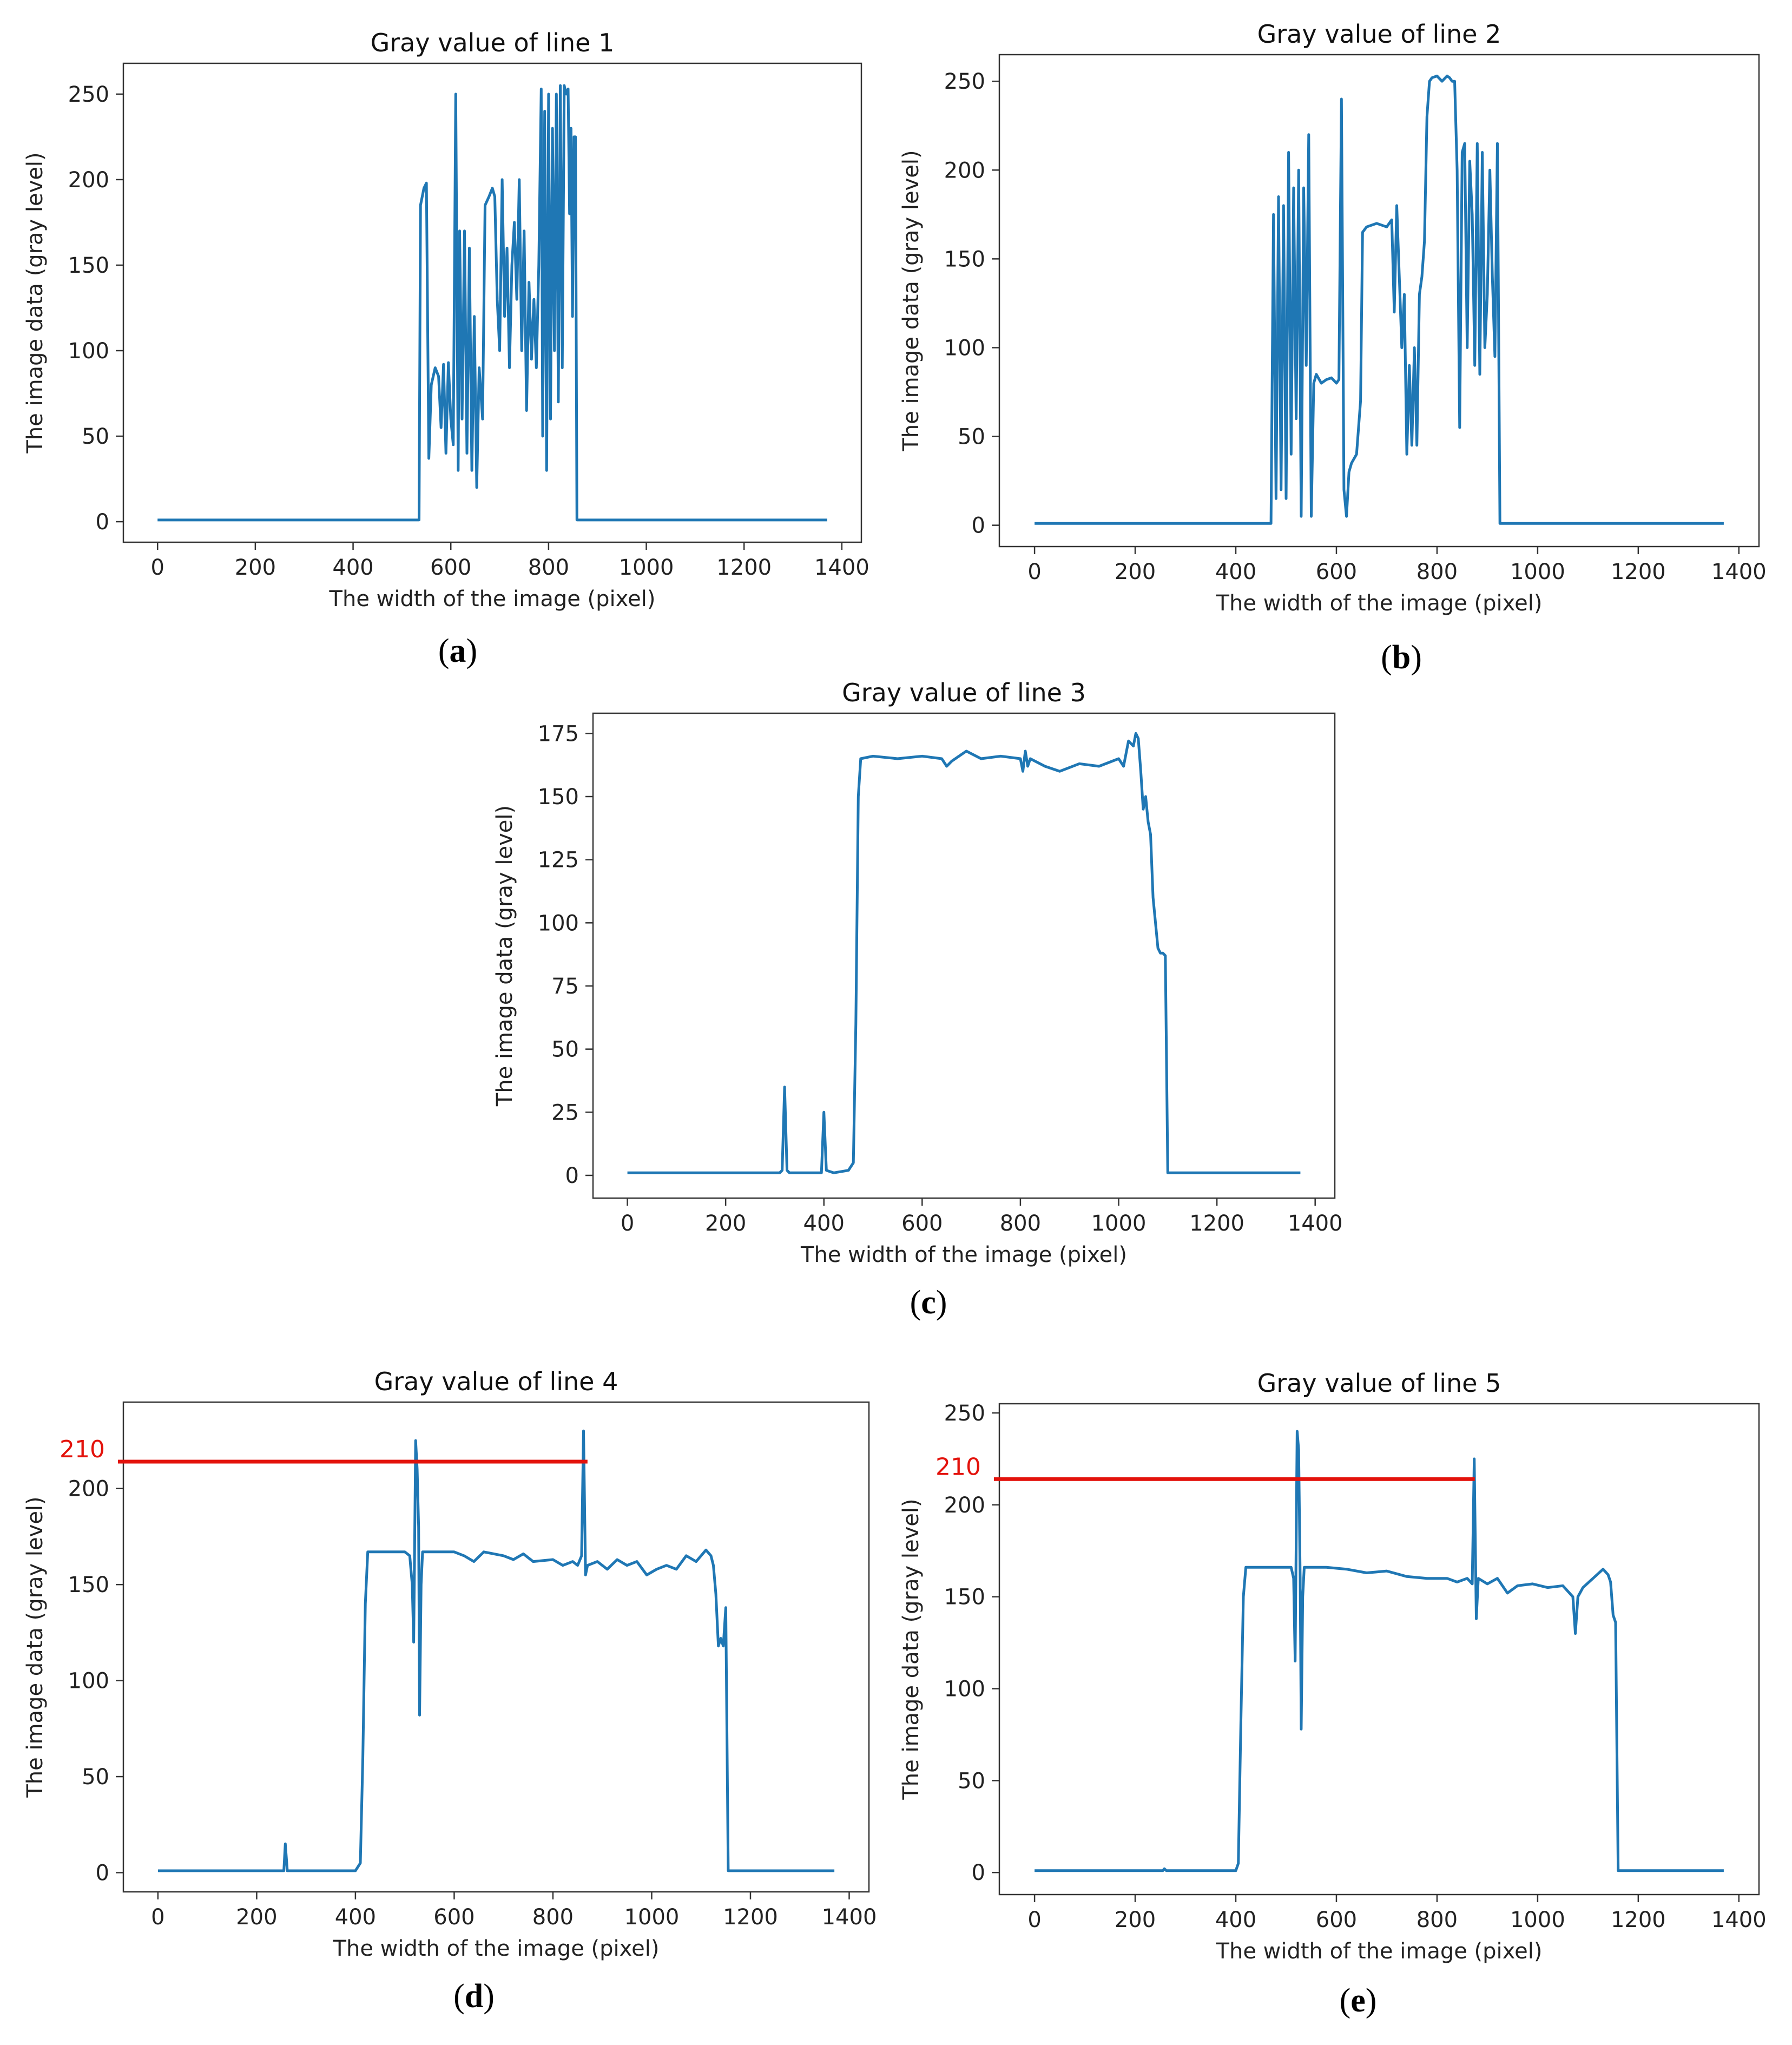 This screenshot has width=1792, height=2045. I want to click on y-tick-label: 125, so click(558, 861).